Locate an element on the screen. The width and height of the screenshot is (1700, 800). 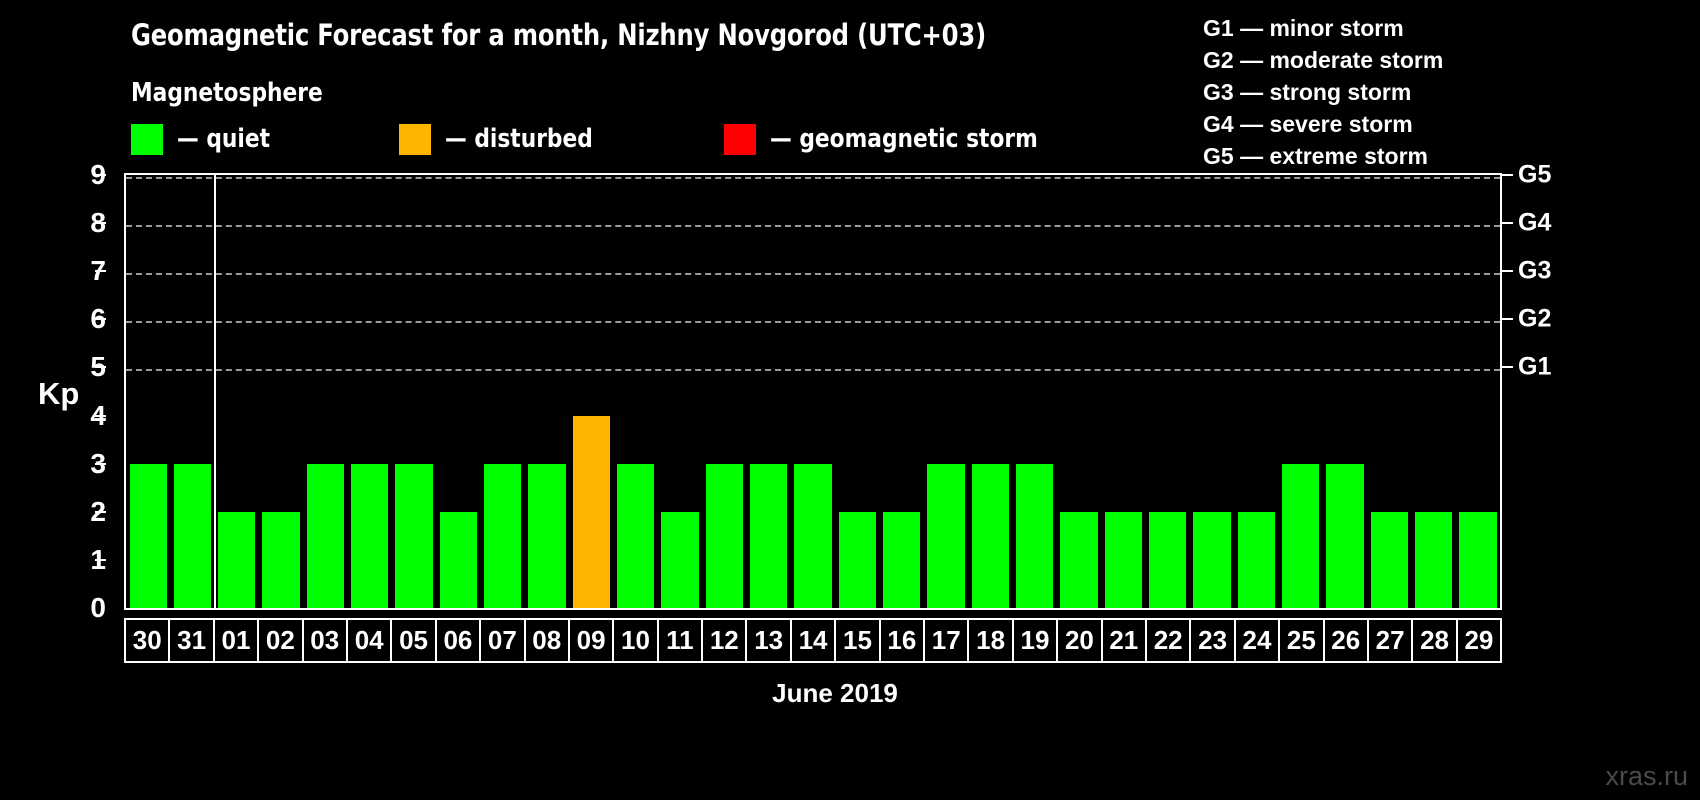
x-axis-title: June 2019 is located at coordinates (850, 693).